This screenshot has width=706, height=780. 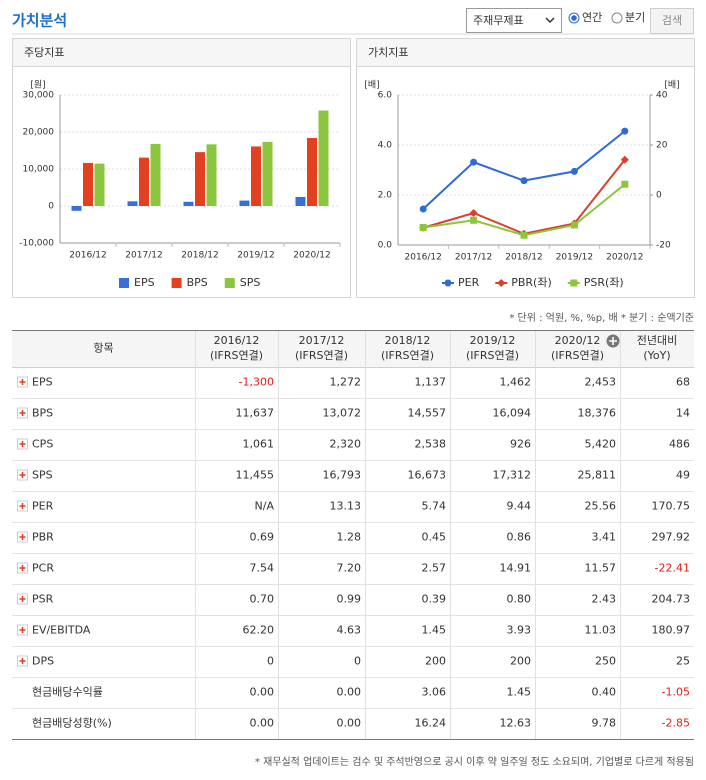 I want to click on y2-tick-label: -20, so click(x=663, y=246).